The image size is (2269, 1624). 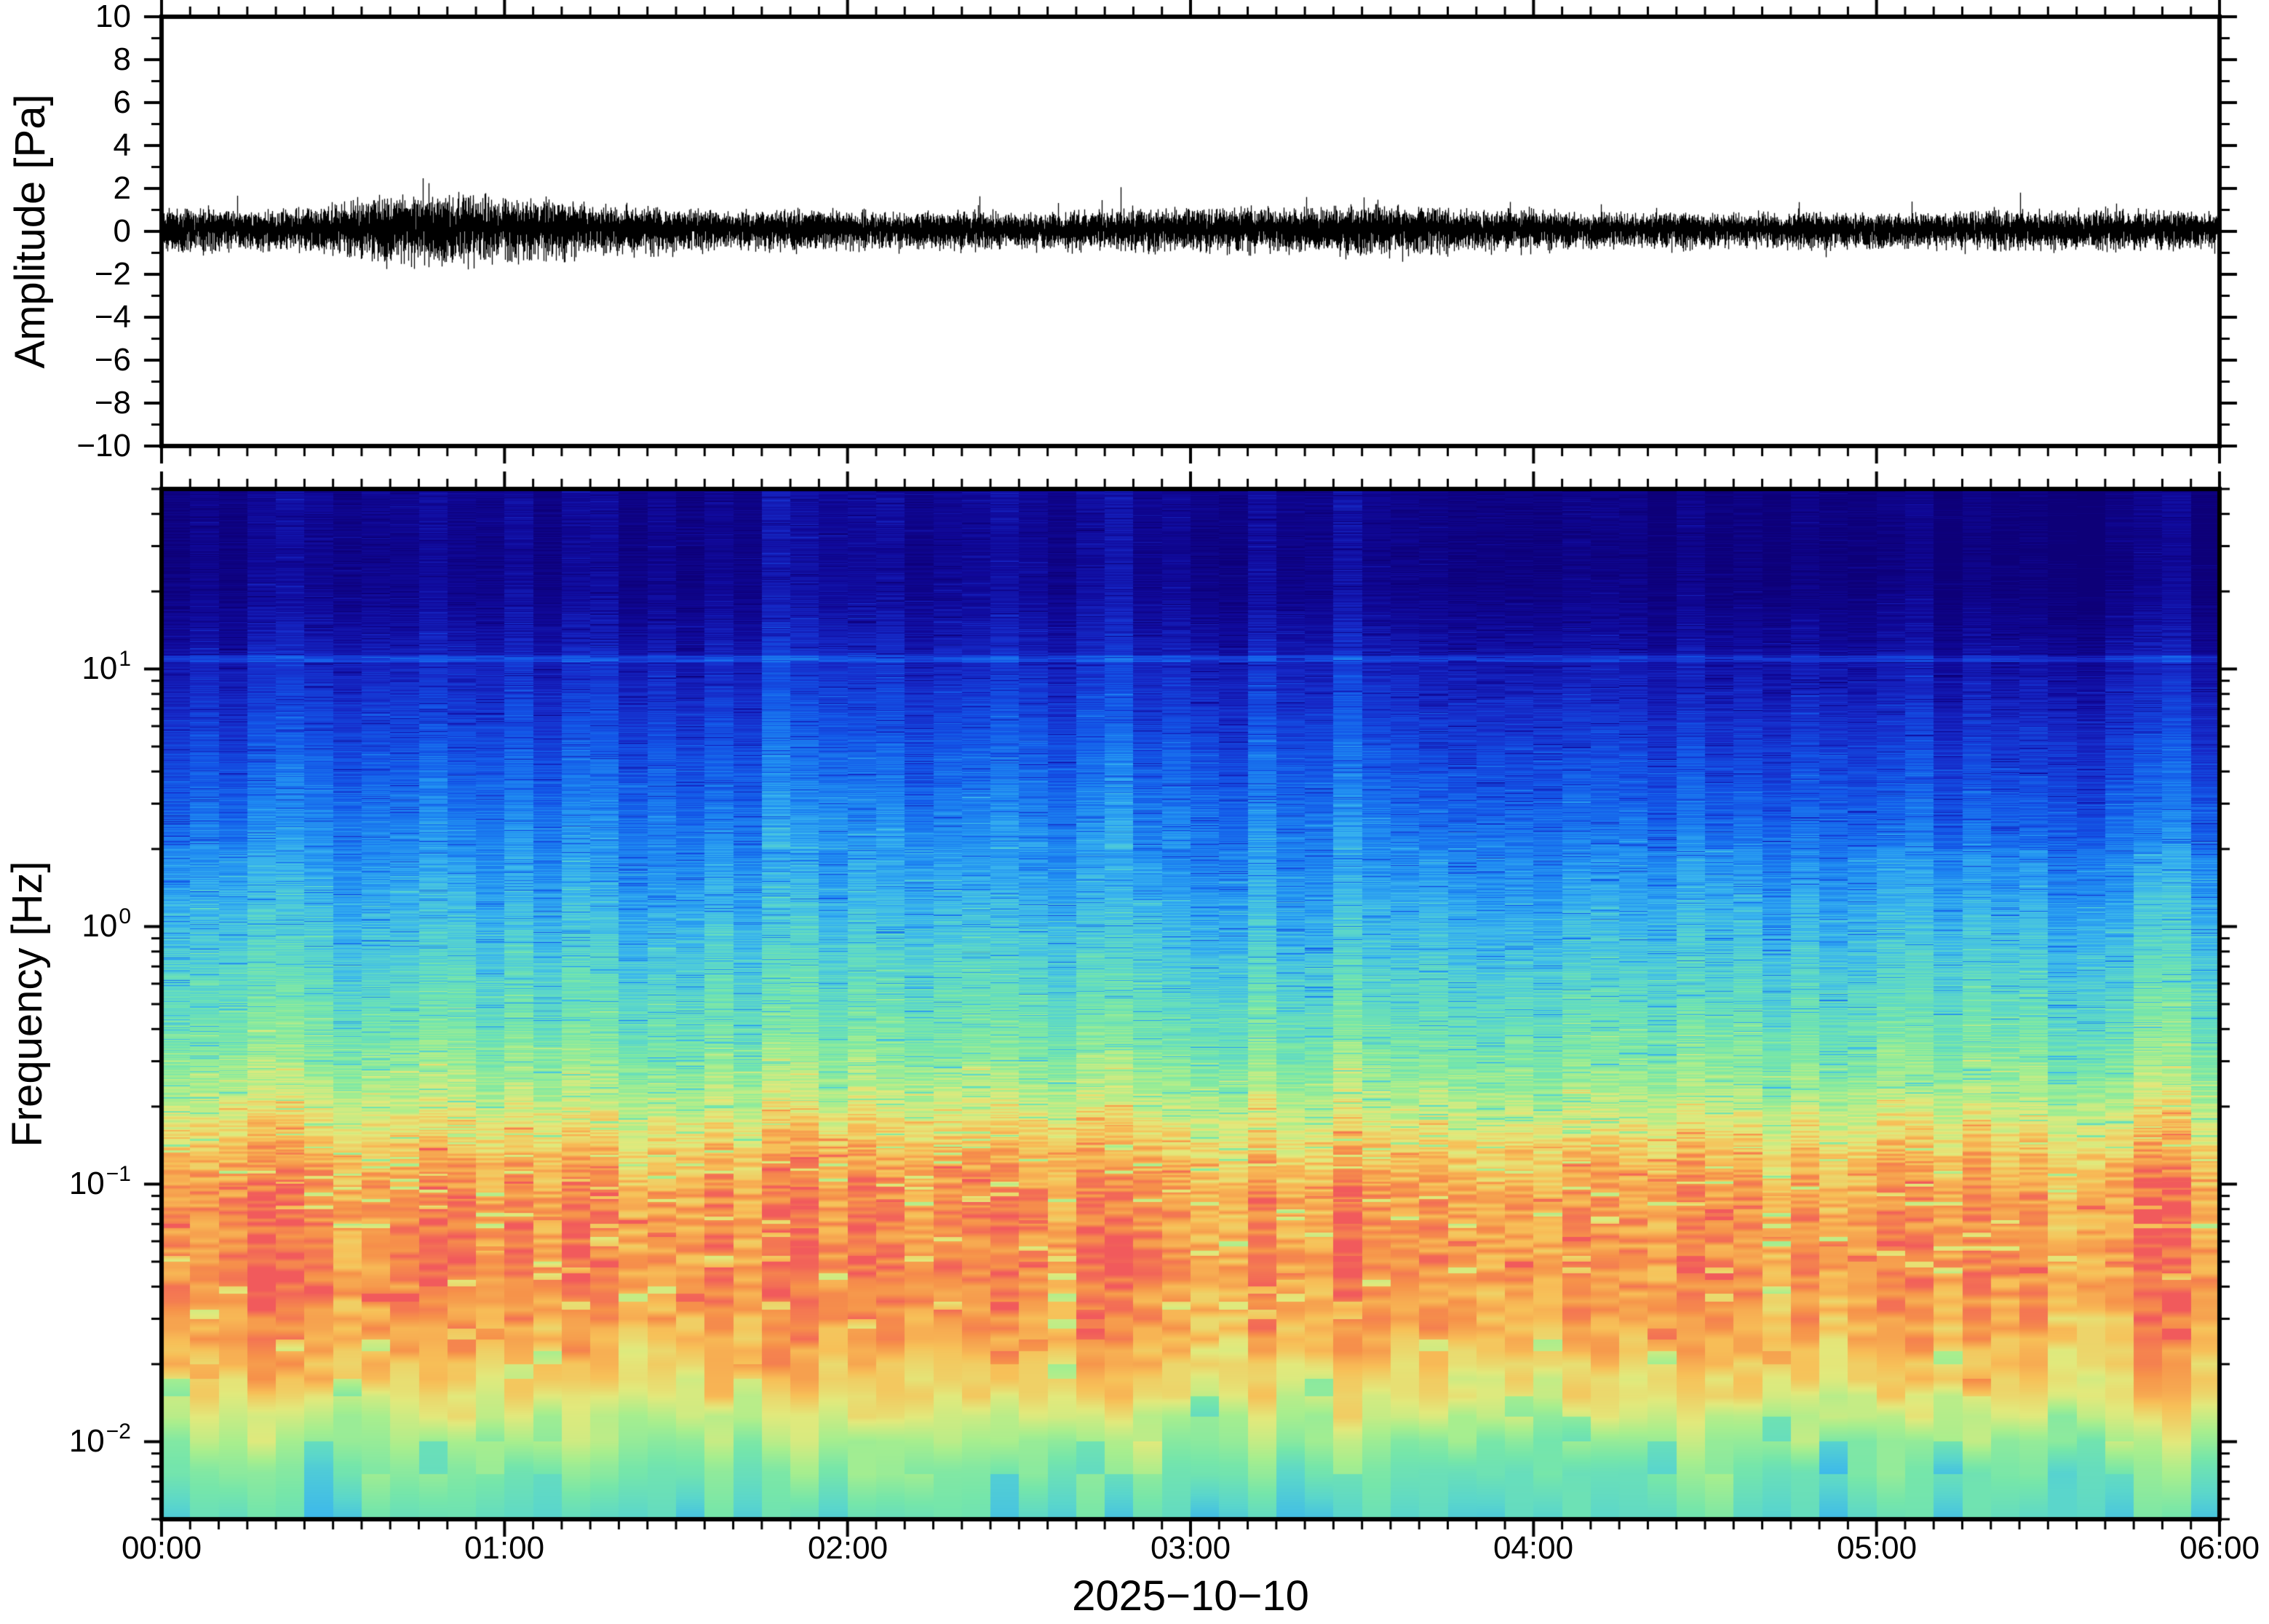 I want to click on date-axis-label: 2025−10−10, so click(x=1191, y=1596).